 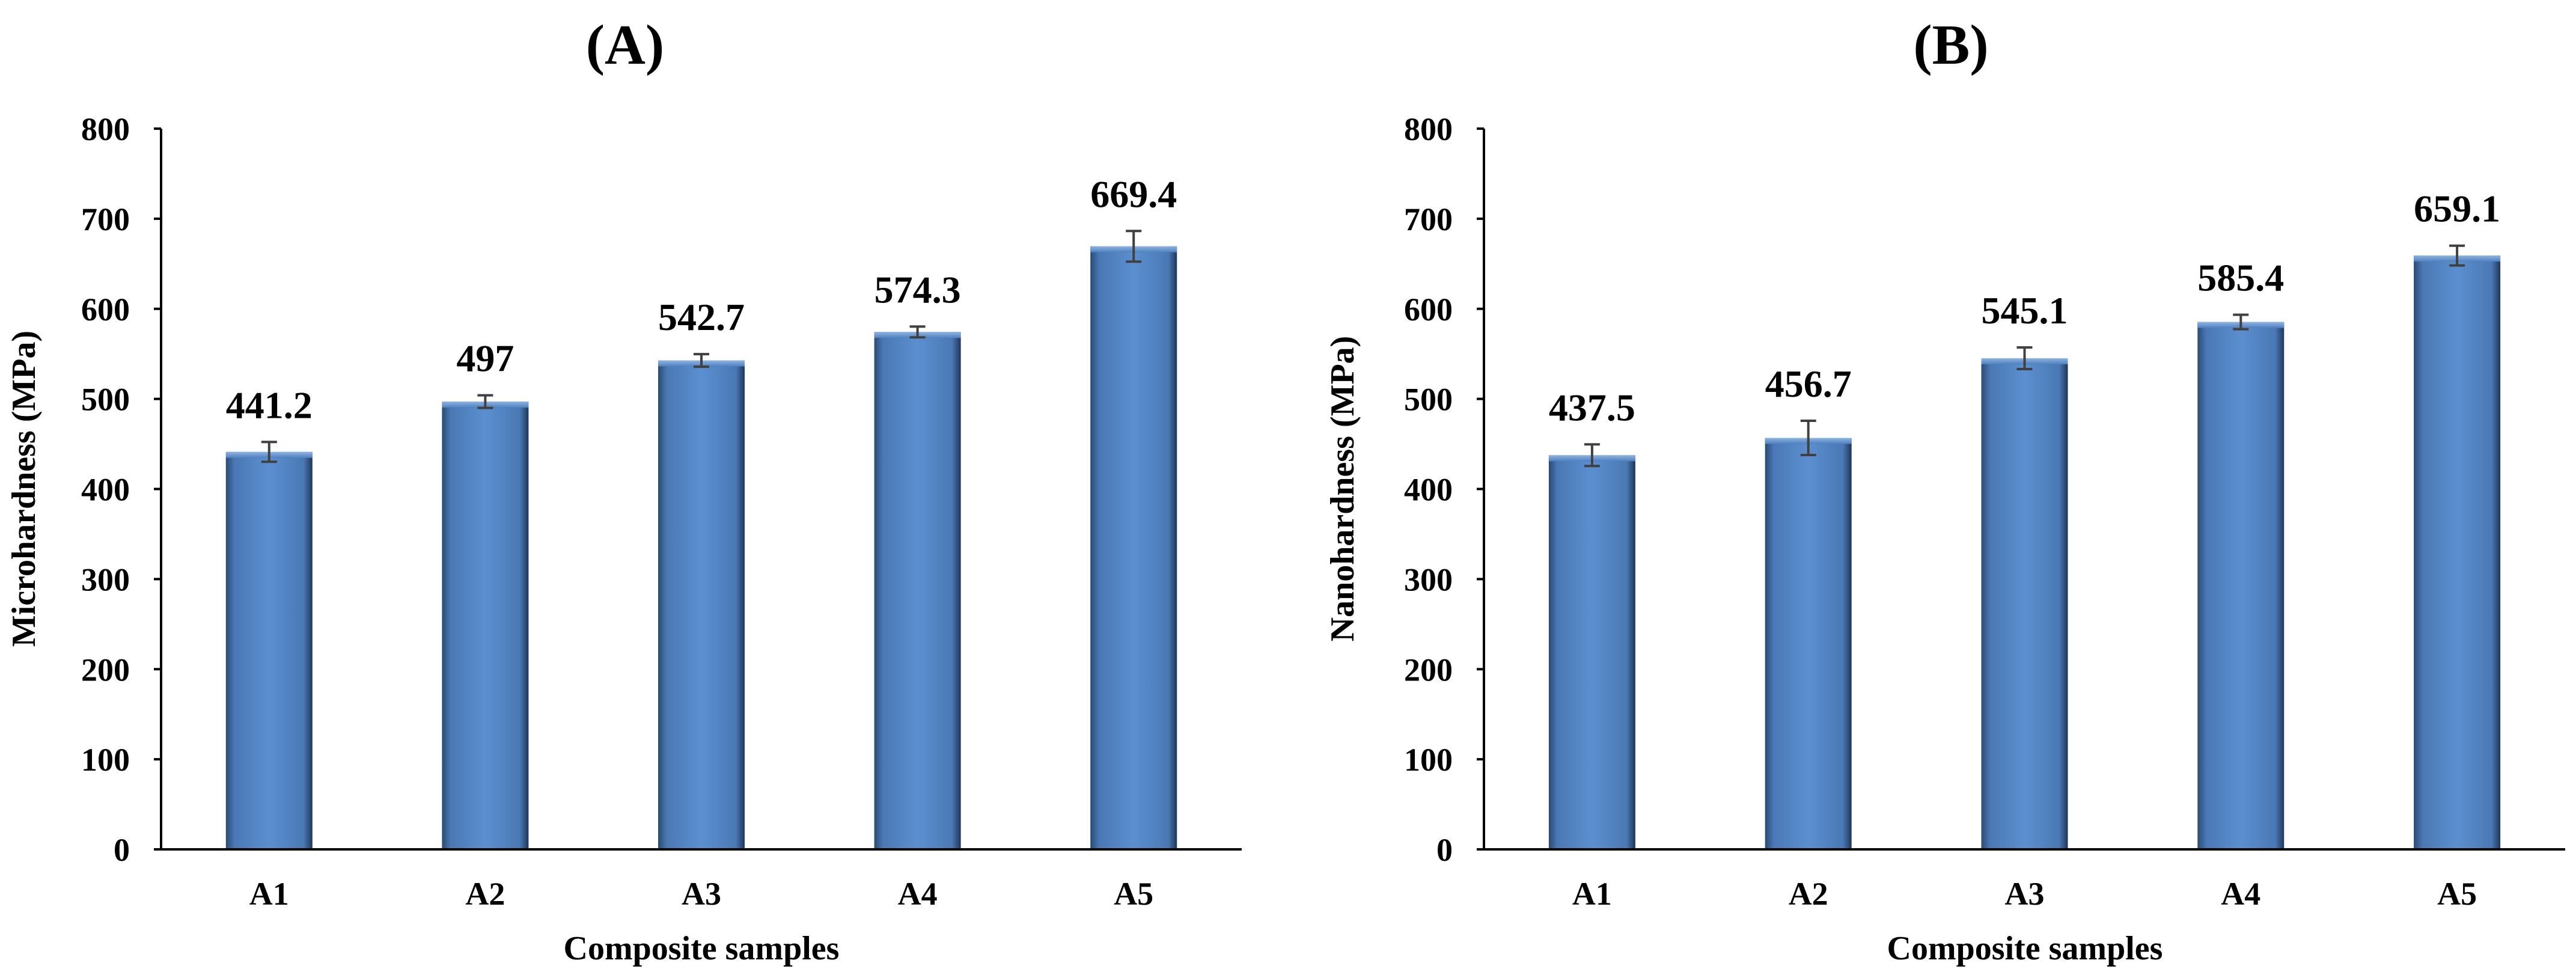 What do you see at coordinates (485, 358) in the screenshot?
I see `value-label-a-a2: 497` at bounding box center [485, 358].